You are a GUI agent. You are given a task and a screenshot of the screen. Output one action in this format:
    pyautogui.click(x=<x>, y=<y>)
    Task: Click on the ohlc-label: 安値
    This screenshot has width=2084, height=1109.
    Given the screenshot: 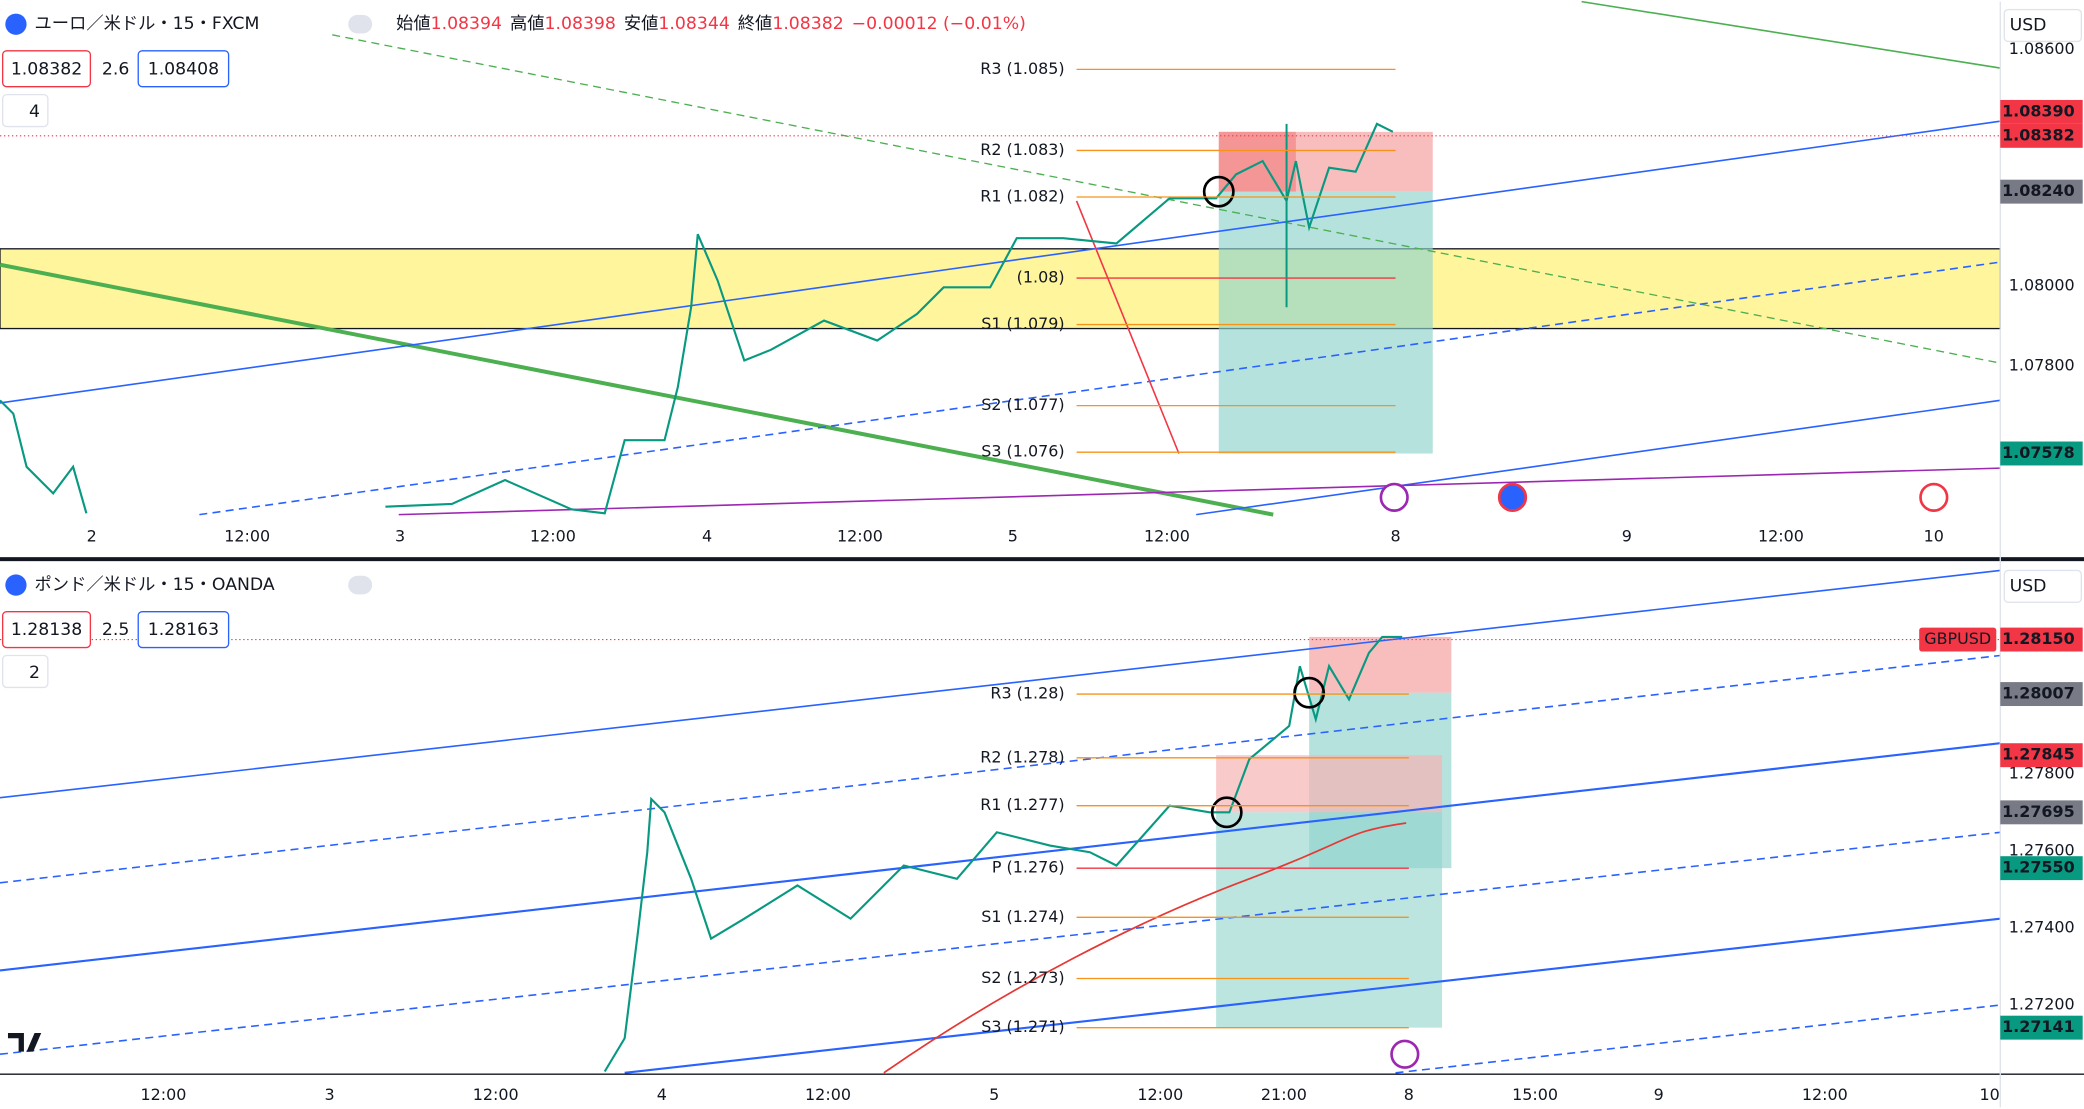 What is the action you would take?
    pyautogui.click(x=641, y=24)
    